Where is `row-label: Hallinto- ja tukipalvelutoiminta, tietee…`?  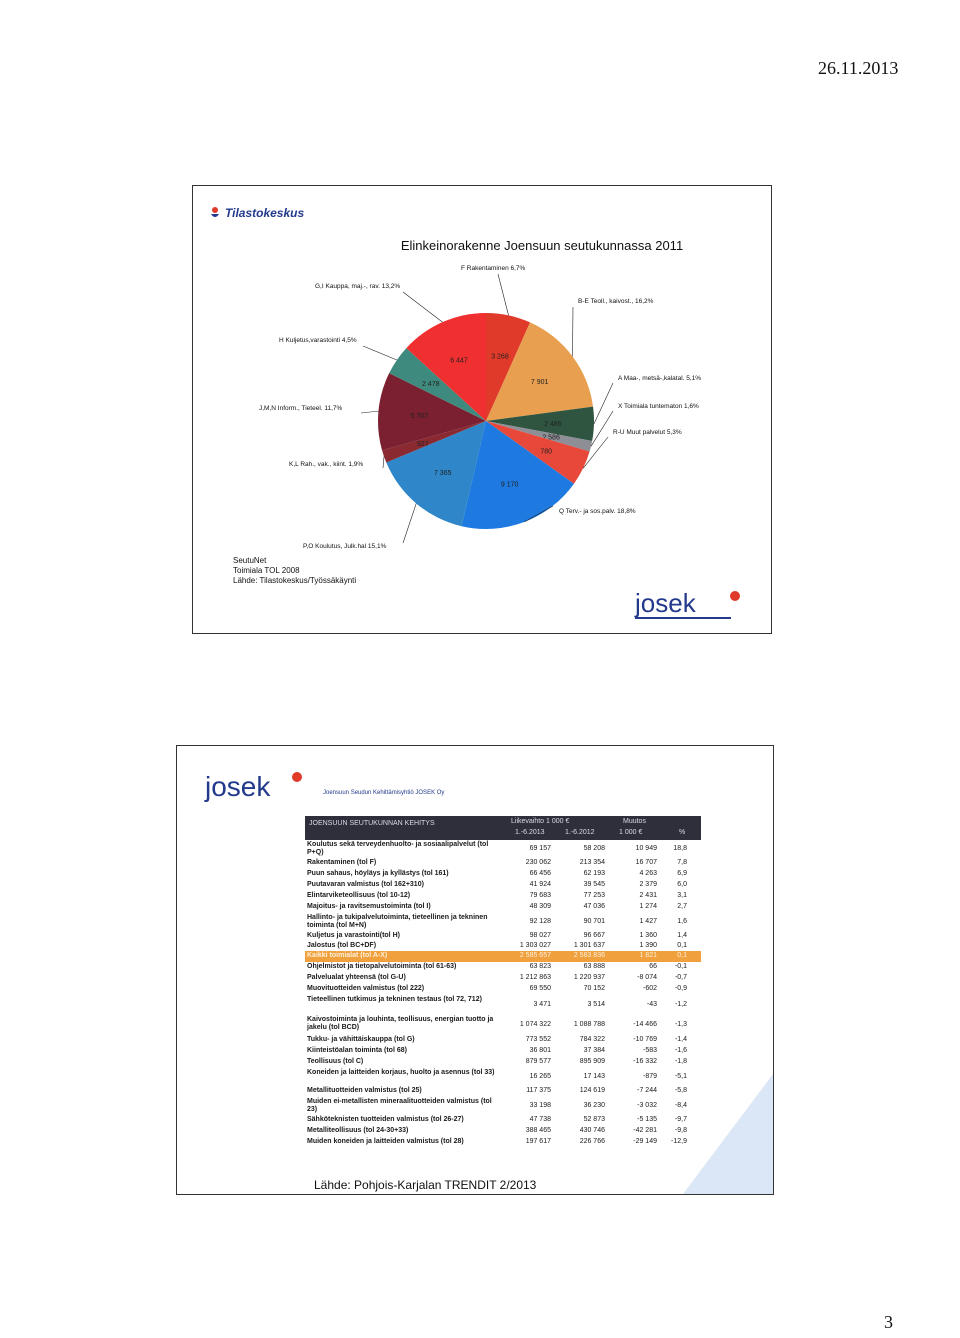 row-label: Hallinto- ja tukipalvelutoiminta, tietee… is located at coordinates (397, 921).